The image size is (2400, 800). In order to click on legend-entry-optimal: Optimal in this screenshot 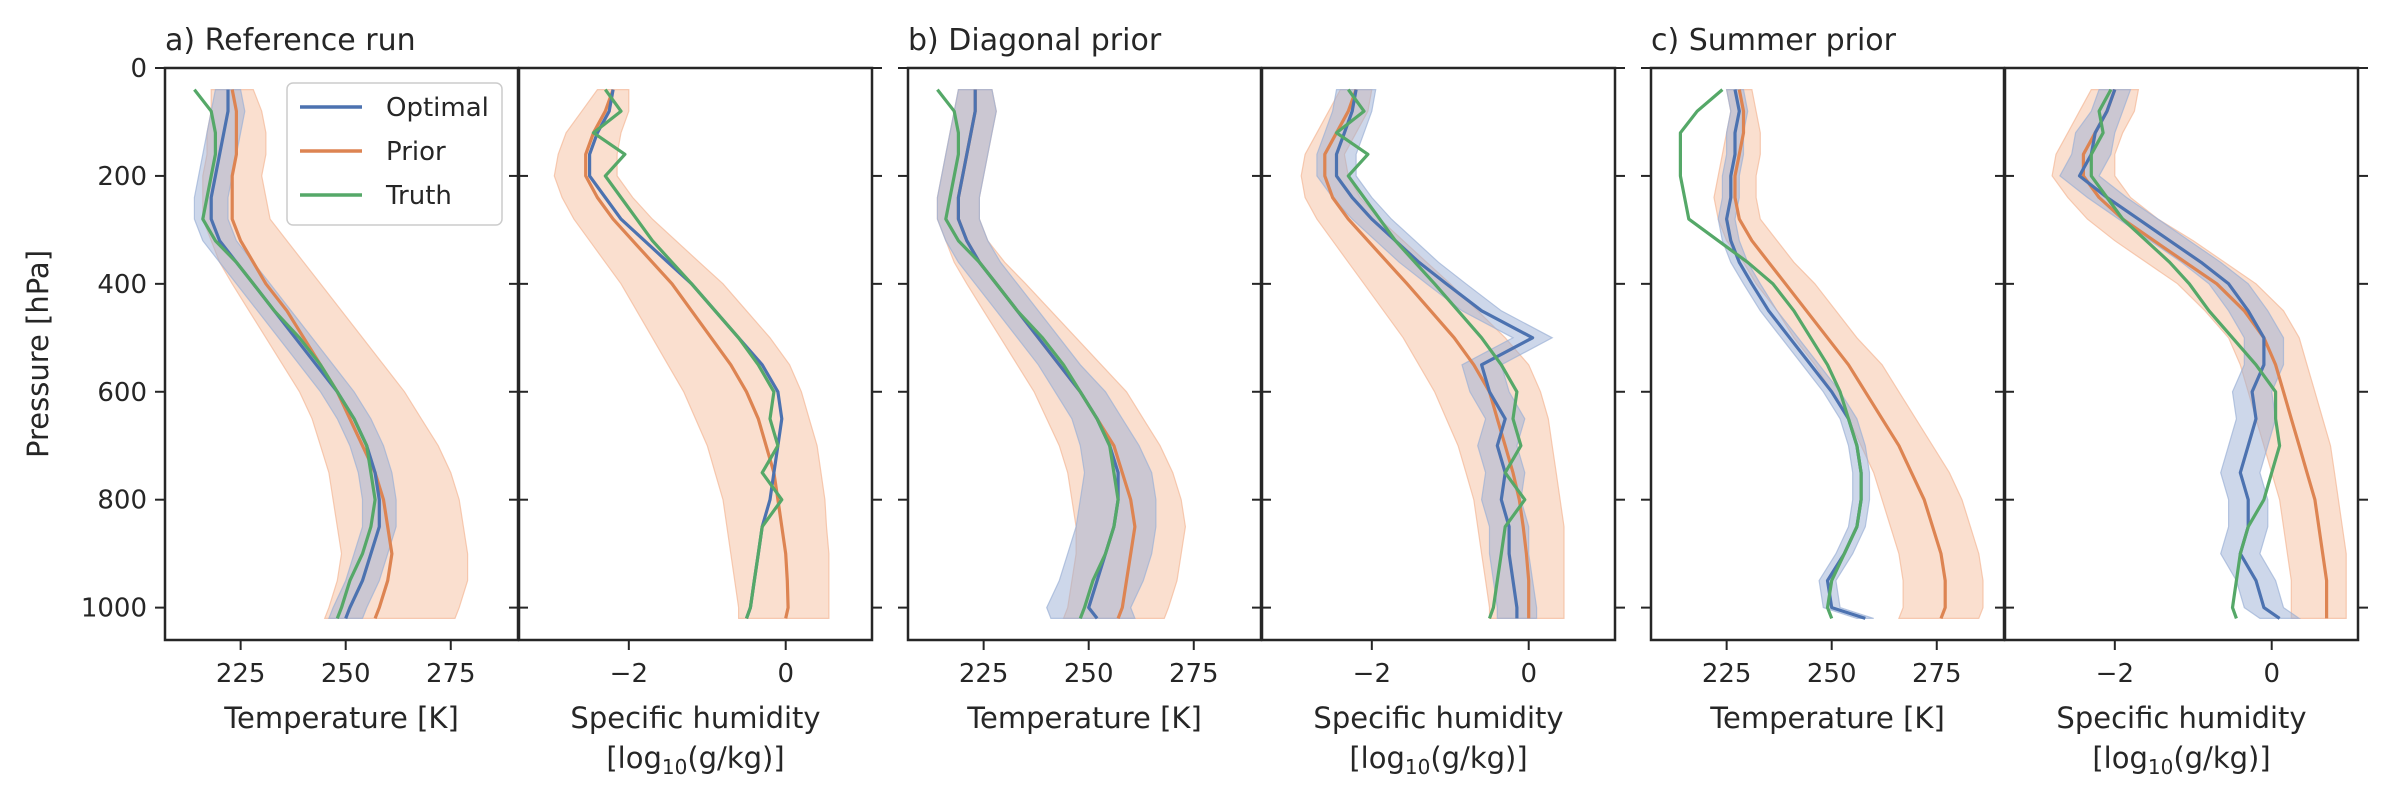, I will do `click(437, 108)`.